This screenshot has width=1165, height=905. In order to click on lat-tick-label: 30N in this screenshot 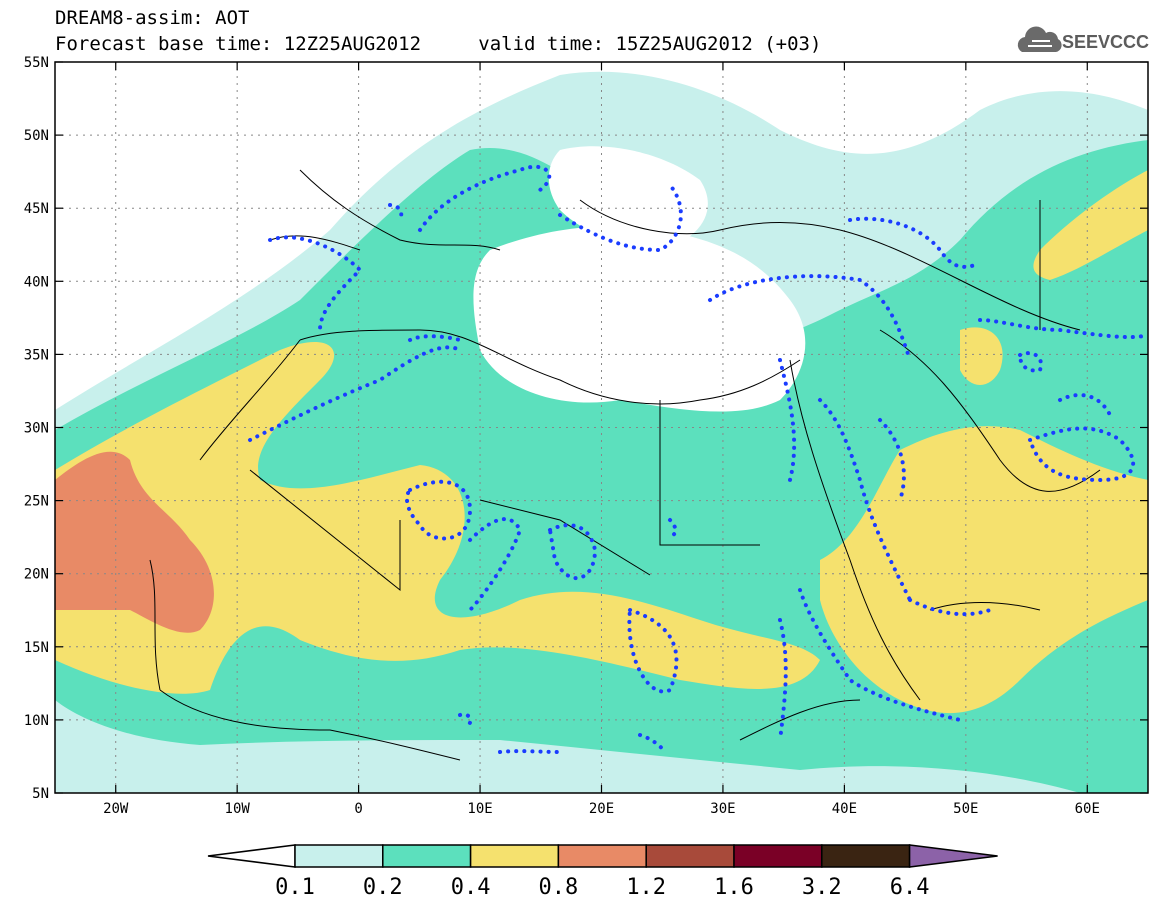, I will do `click(36, 429)`.